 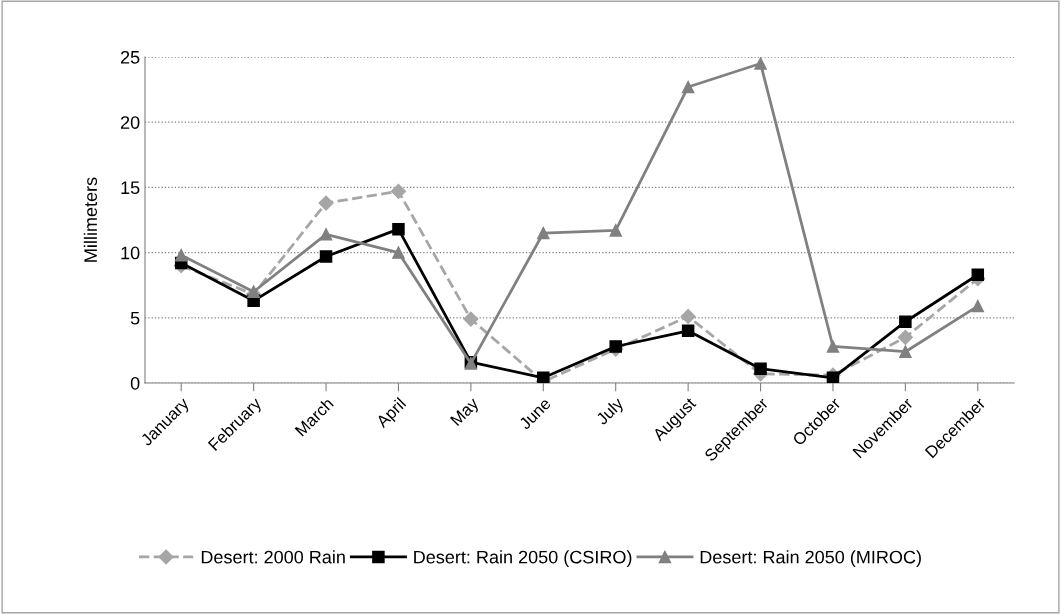 What do you see at coordinates (135, 318) in the screenshot?
I see `y-tick-label: 5` at bounding box center [135, 318].